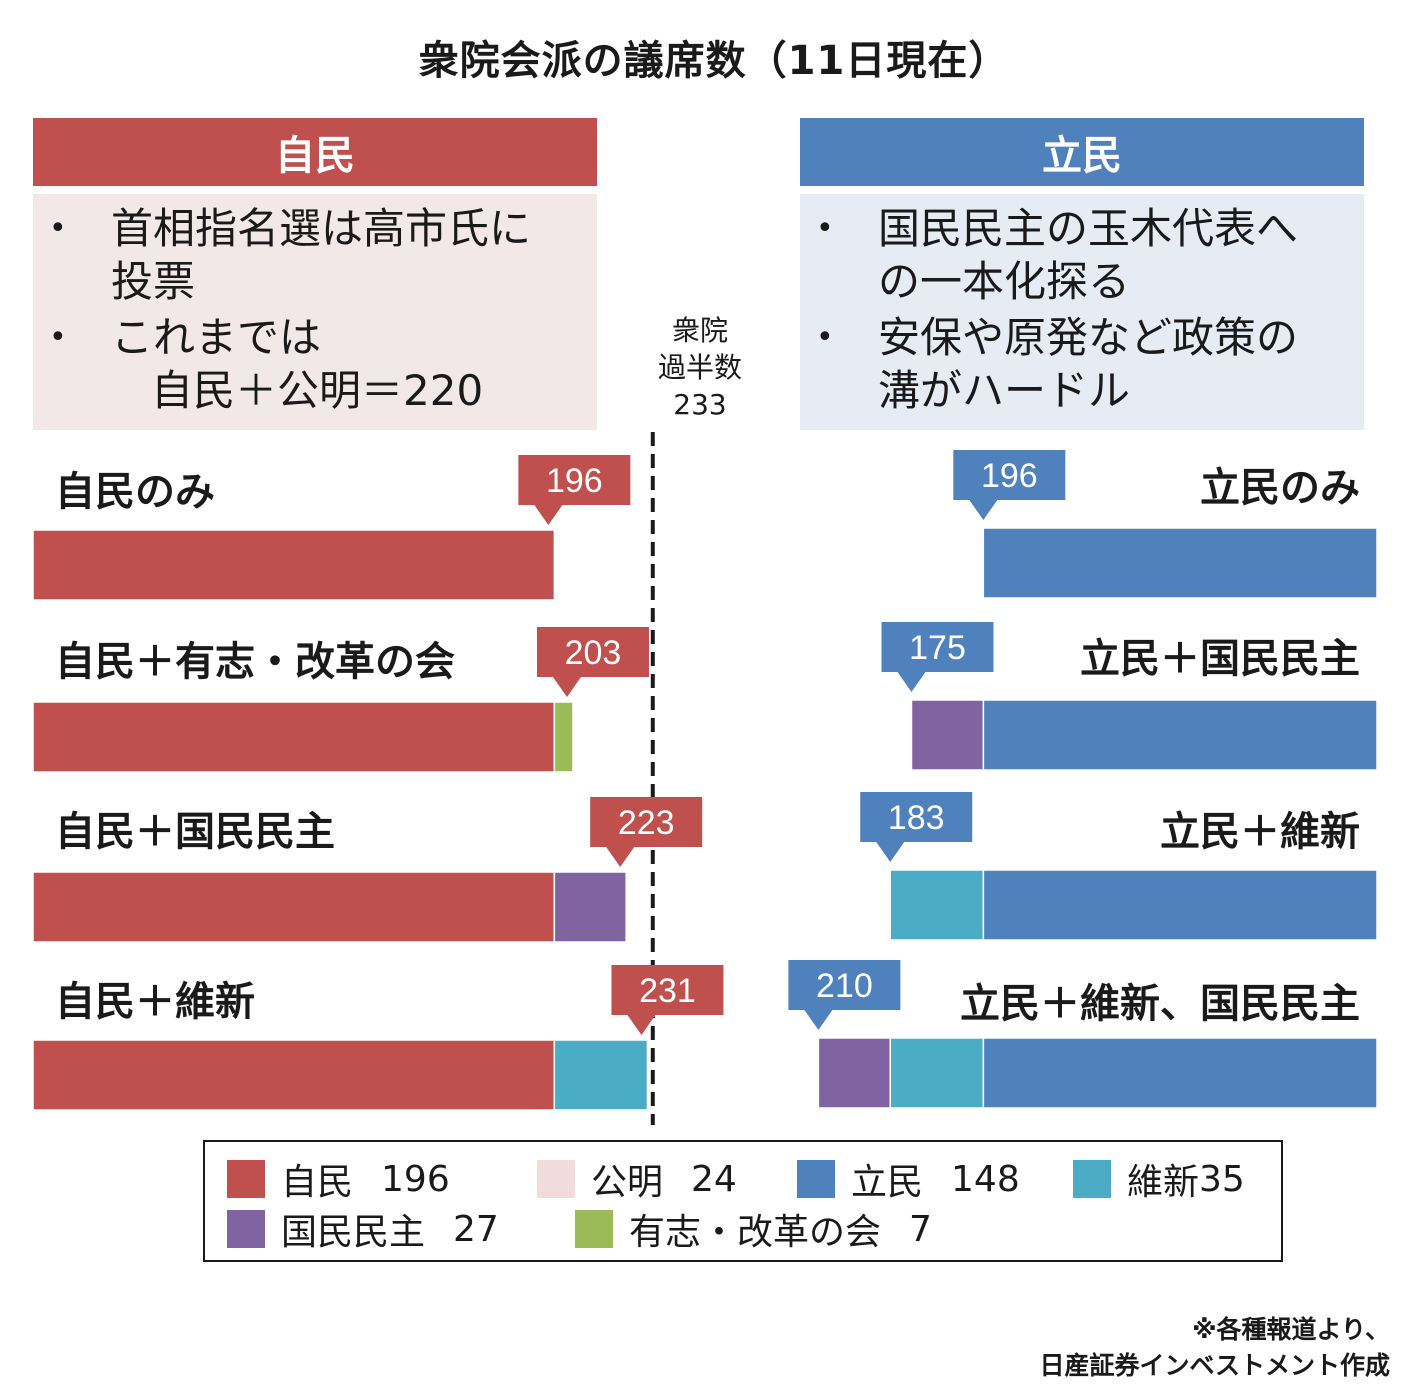 The image size is (1428, 1399). I want to click on right-note-2-line2: 溝がハードル, so click(1004, 390).